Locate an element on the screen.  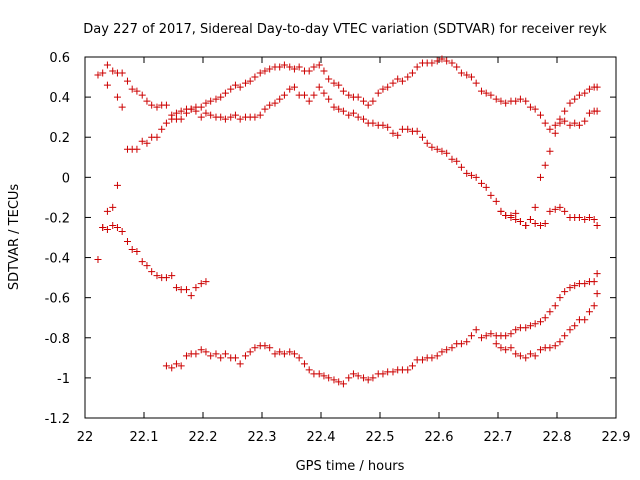
x-tick-label: 22.5 is located at coordinates (380, 437).